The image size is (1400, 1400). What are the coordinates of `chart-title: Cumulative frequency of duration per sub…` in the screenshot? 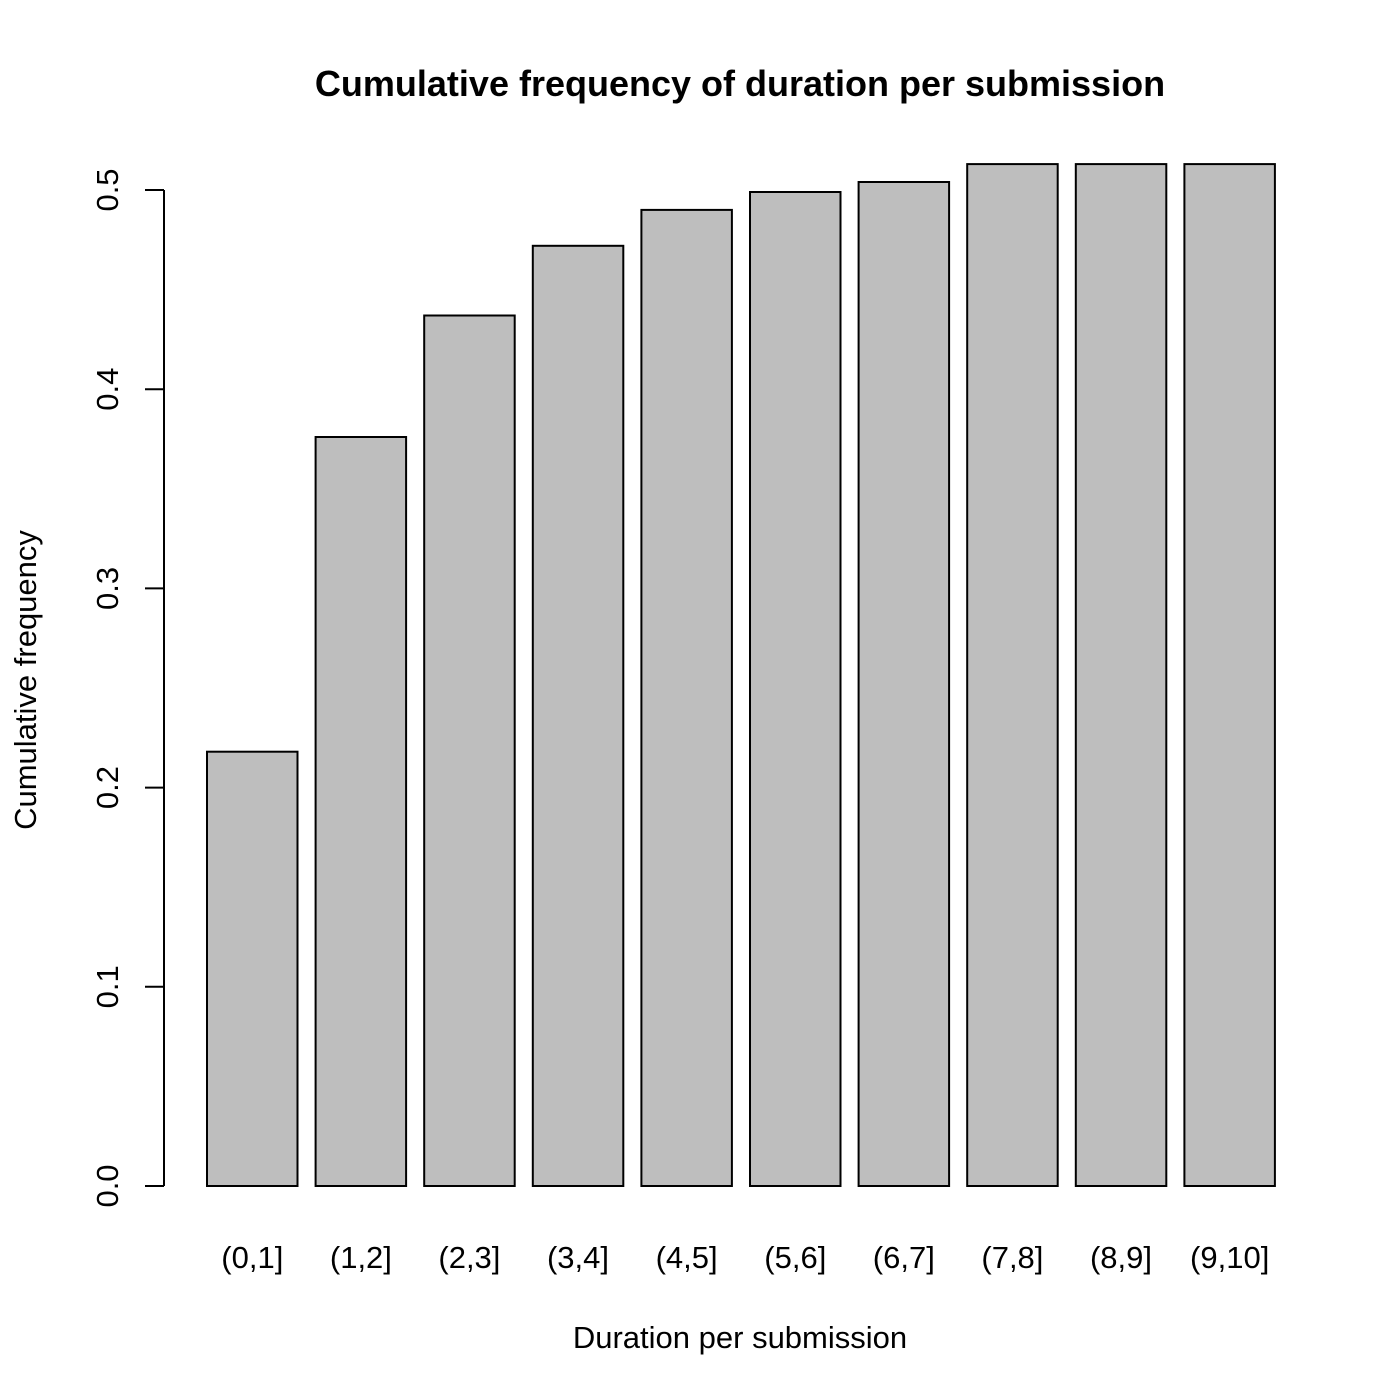 It's located at (740, 83).